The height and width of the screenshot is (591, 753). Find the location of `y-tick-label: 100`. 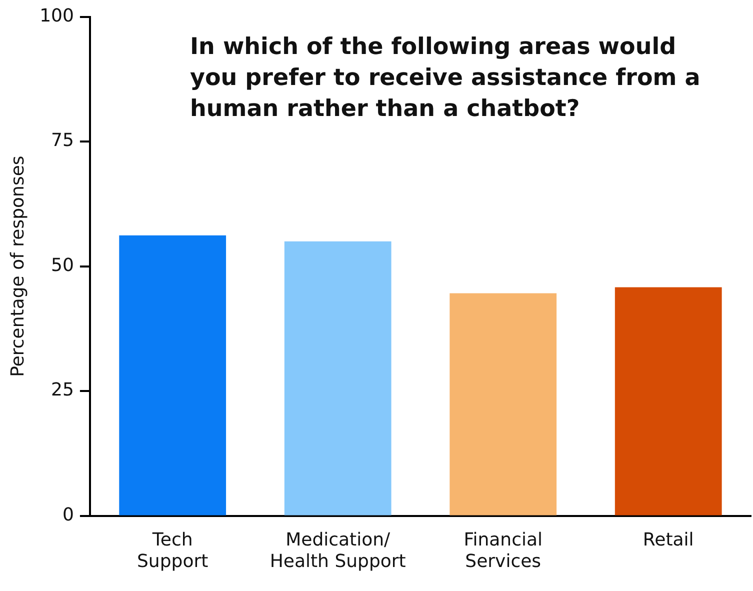

y-tick-label: 100 is located at coordinates (57, 15).